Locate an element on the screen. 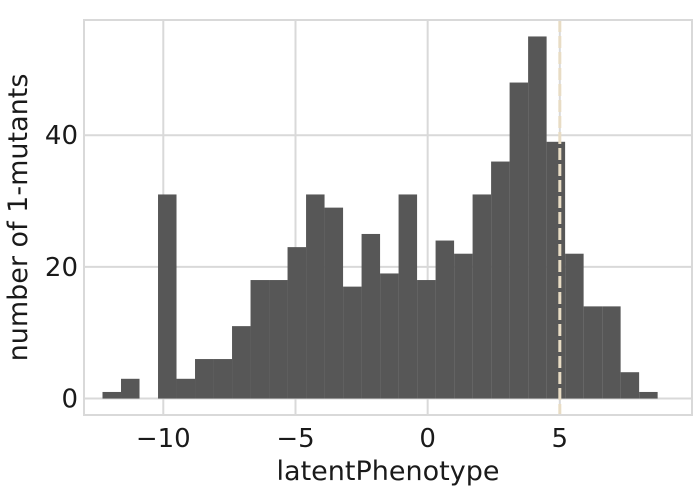 The width and height of the screenshot is (700, 500). x-axis-label: latentPhenotype is located at coordinates (388, 471).